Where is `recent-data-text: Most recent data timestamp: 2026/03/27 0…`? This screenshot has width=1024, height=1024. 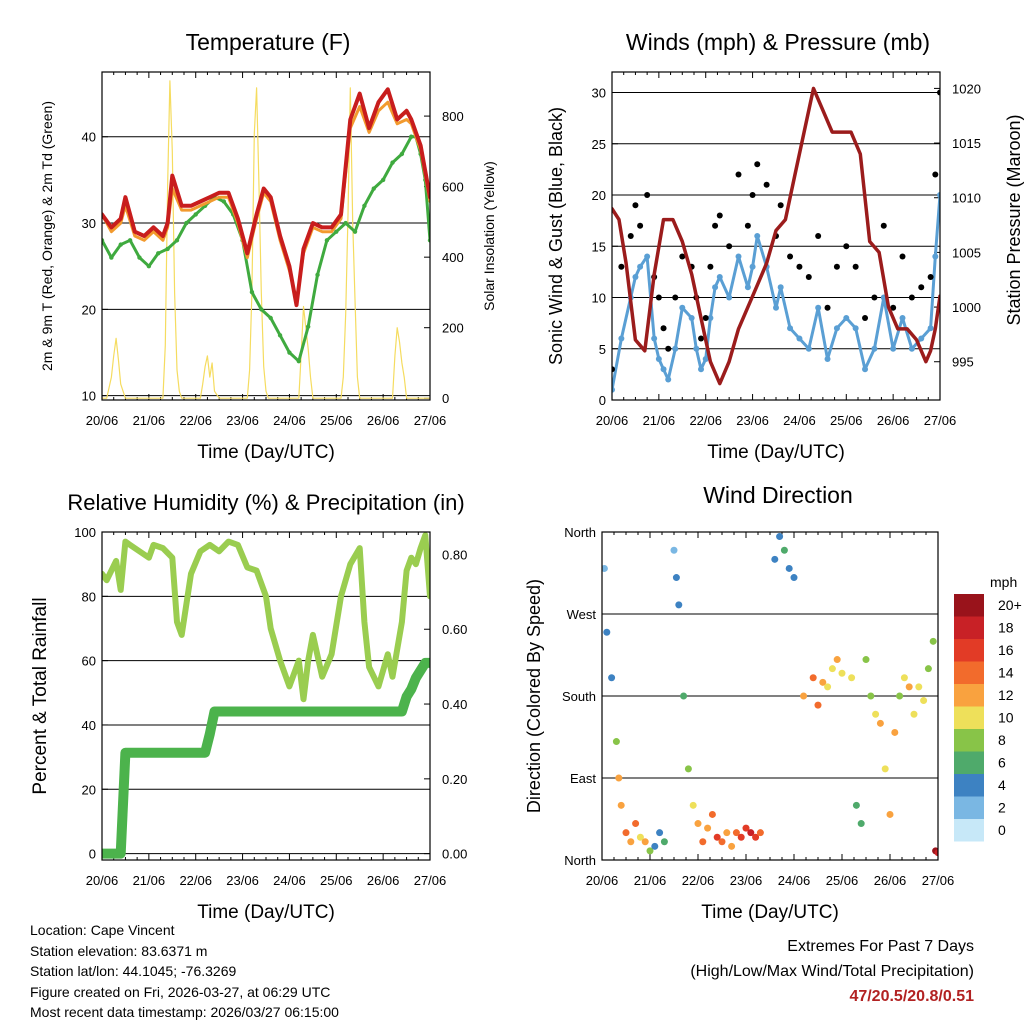
recent-data-text: Most recent data timestamp: 2026/03/27 0… is located at coordinates (184, 1012).